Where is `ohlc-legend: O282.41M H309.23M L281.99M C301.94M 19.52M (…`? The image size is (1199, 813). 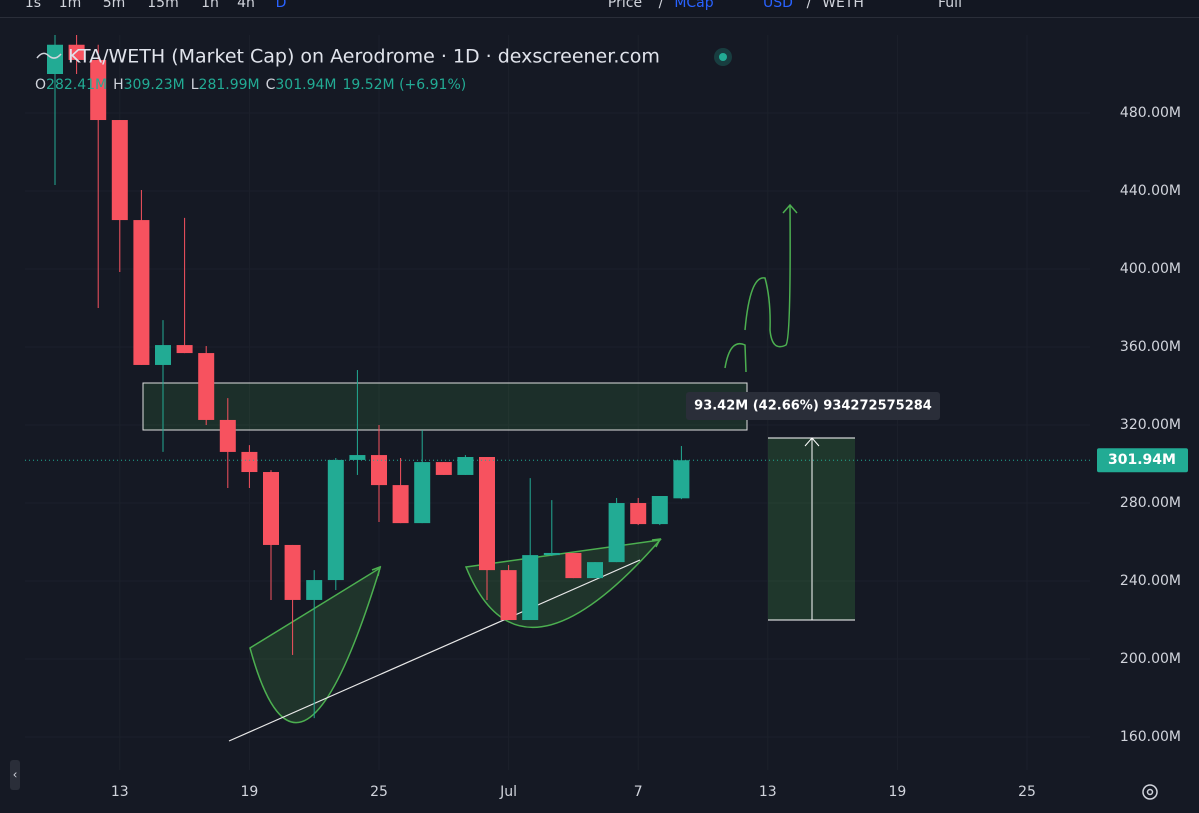 ohlc-legend: O282.41M H309.23M L281.99M C301.94M 19.52M (… is located at coordinates (250, 85).